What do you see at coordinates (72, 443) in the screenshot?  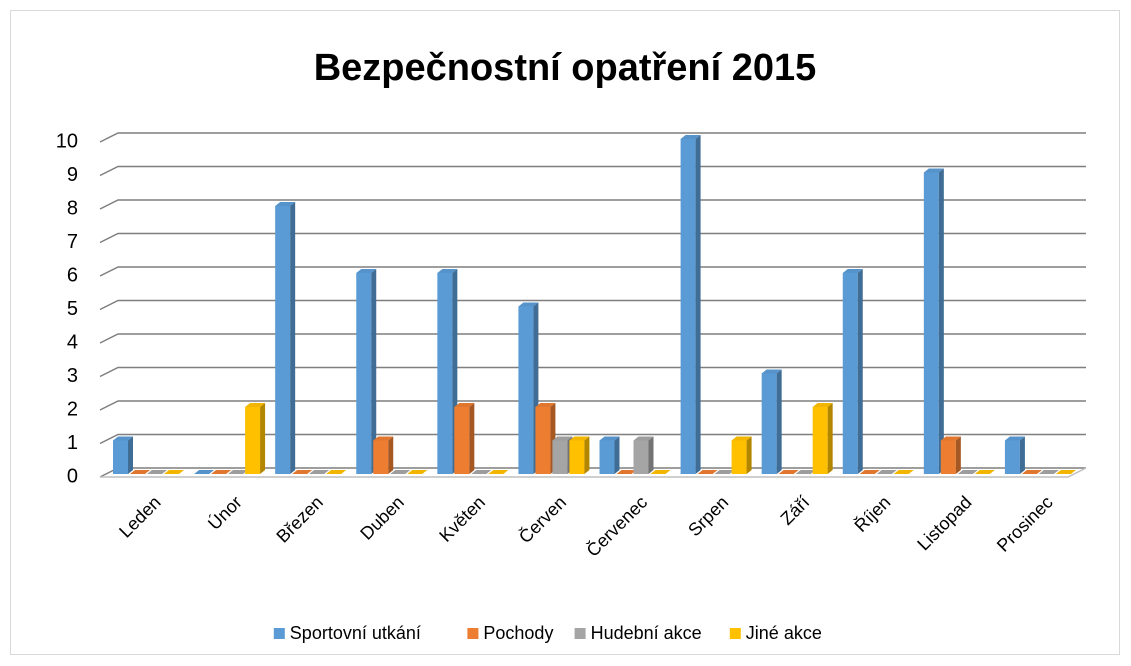 I see `y-tick-label: 1` at bounding box center [72, 443].